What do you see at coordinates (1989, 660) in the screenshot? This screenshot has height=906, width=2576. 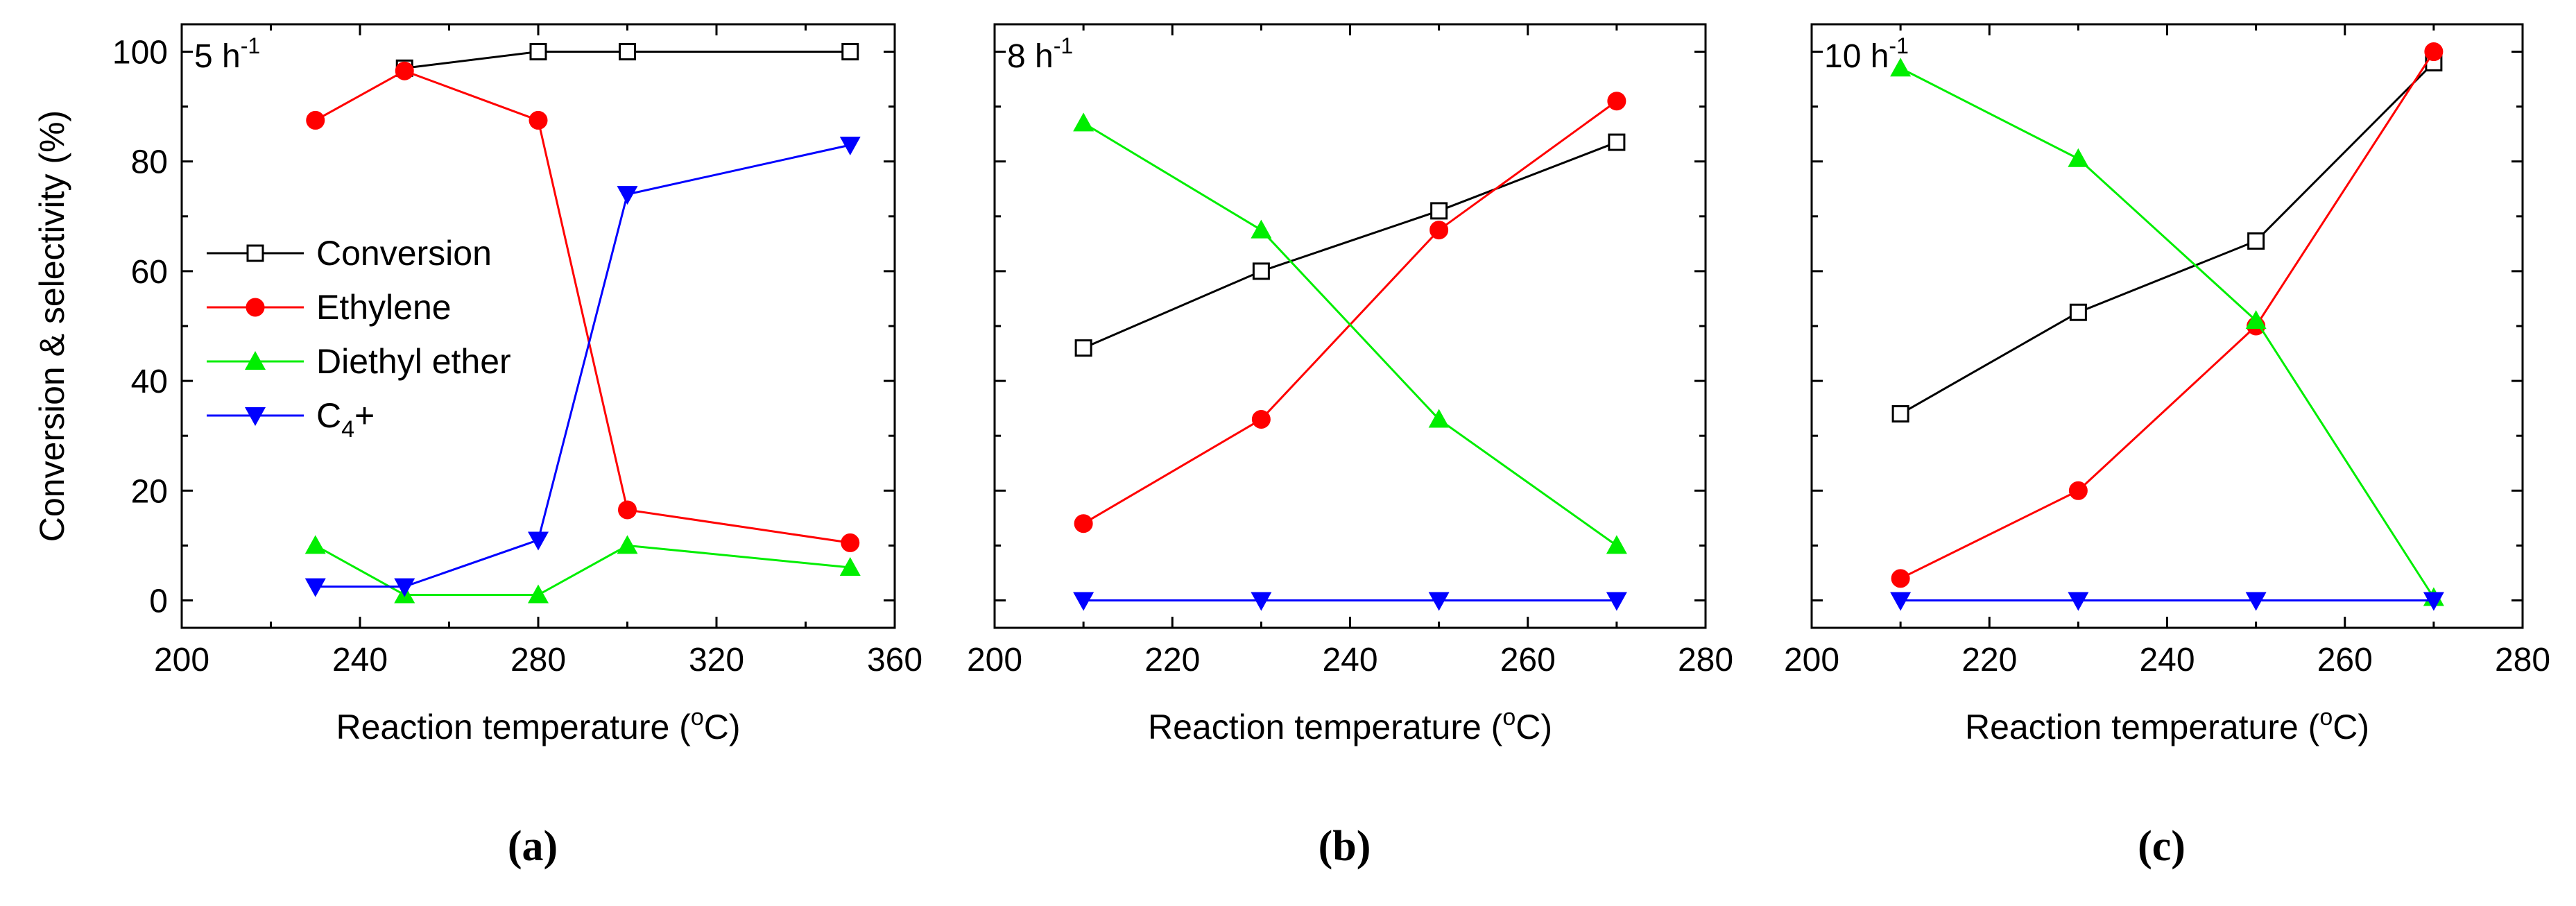 I see `x-tick-label: 220` at bounding box center [1989, 660].